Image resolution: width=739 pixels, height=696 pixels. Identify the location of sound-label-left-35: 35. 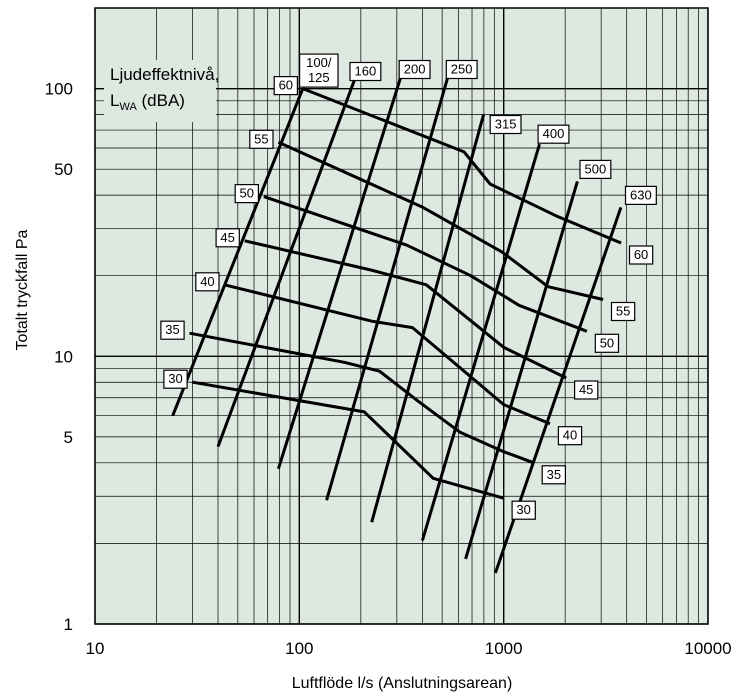
(172, 330).